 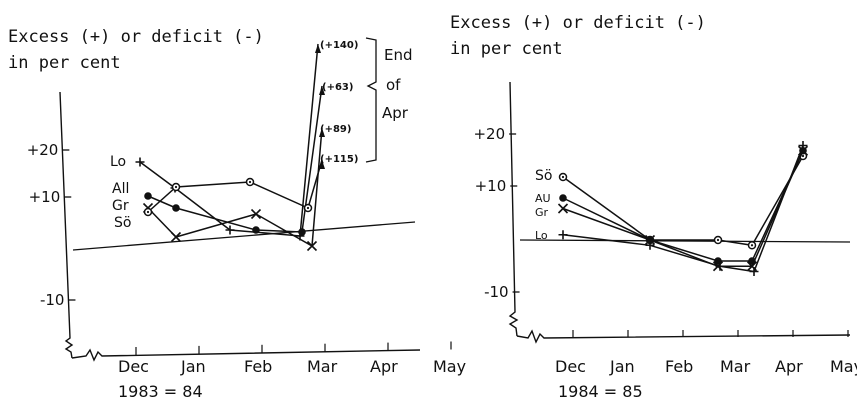 I want to click on period-label: 1984 = 85, so click(x=600, y=391).